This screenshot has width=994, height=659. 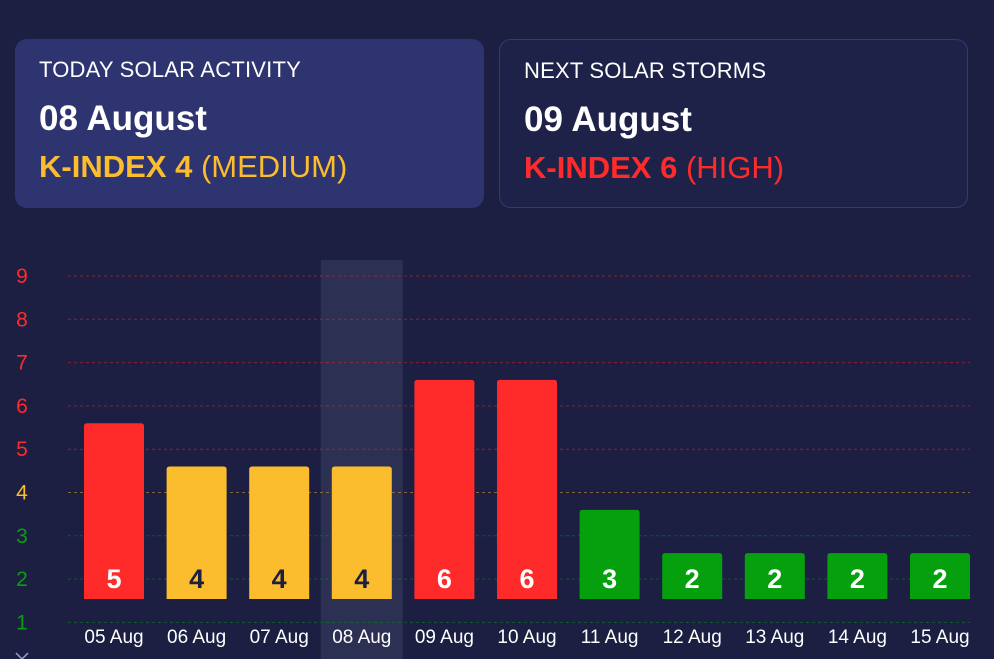 I want to click on today-k-index-level: (MEDIUM), so click(x=274, y=166).